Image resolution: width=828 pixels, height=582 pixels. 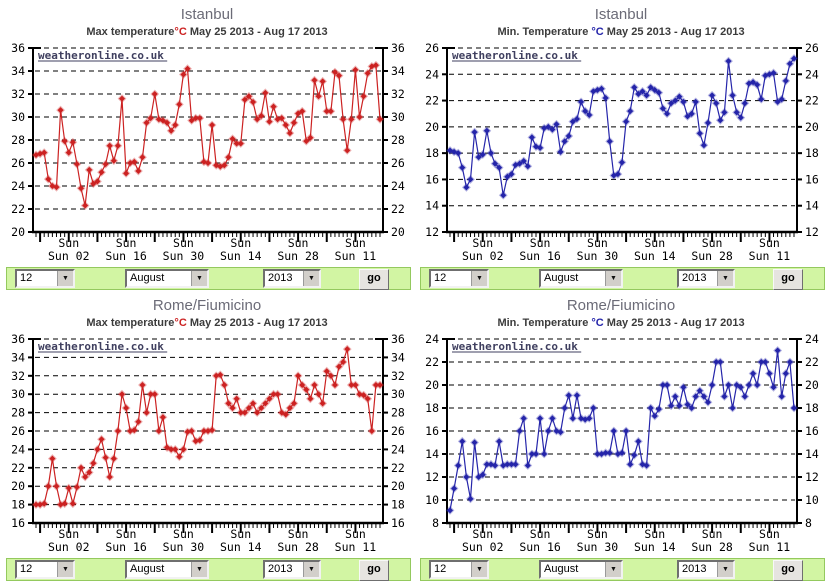 What do you see at coordinates (621, 305) in the screenshot?
I see `page-title: Rome/Fiumicino` at bounding box center [621, 305].